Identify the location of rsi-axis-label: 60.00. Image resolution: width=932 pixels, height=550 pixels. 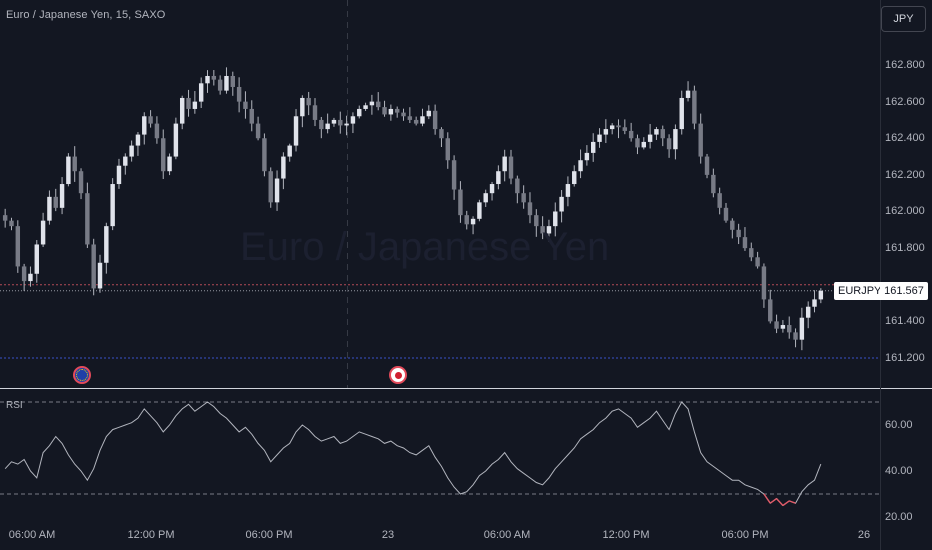
(899, 425).